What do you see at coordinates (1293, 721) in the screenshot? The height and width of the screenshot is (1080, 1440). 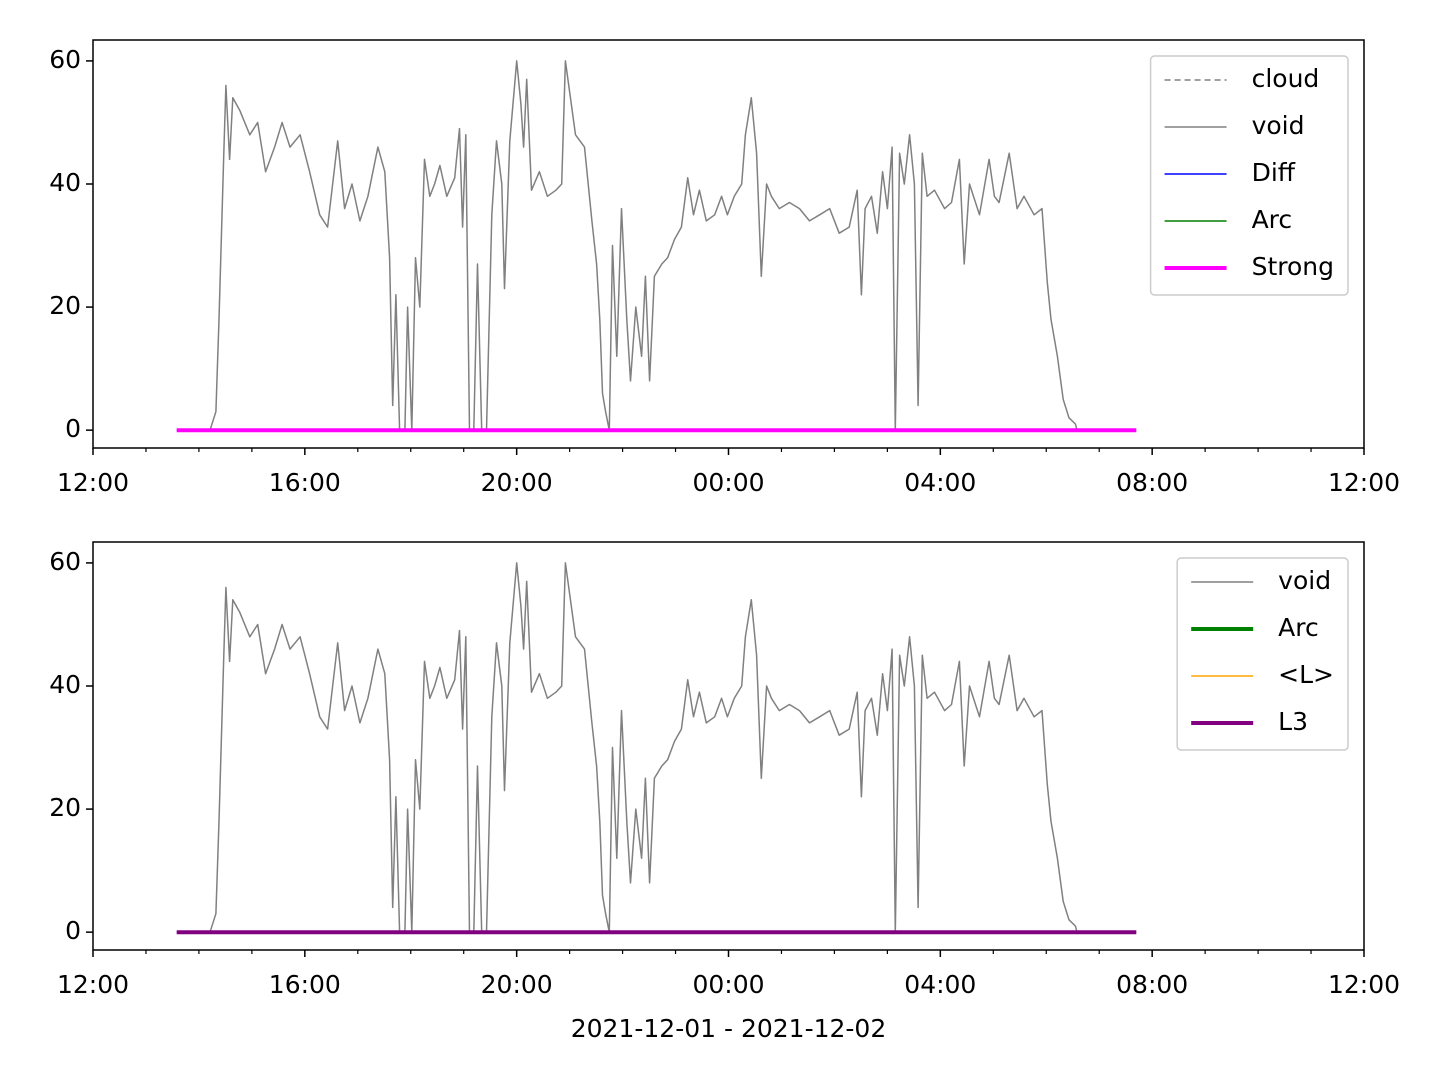 I see `legend-label: L3` at bounding box center [1293, 721].